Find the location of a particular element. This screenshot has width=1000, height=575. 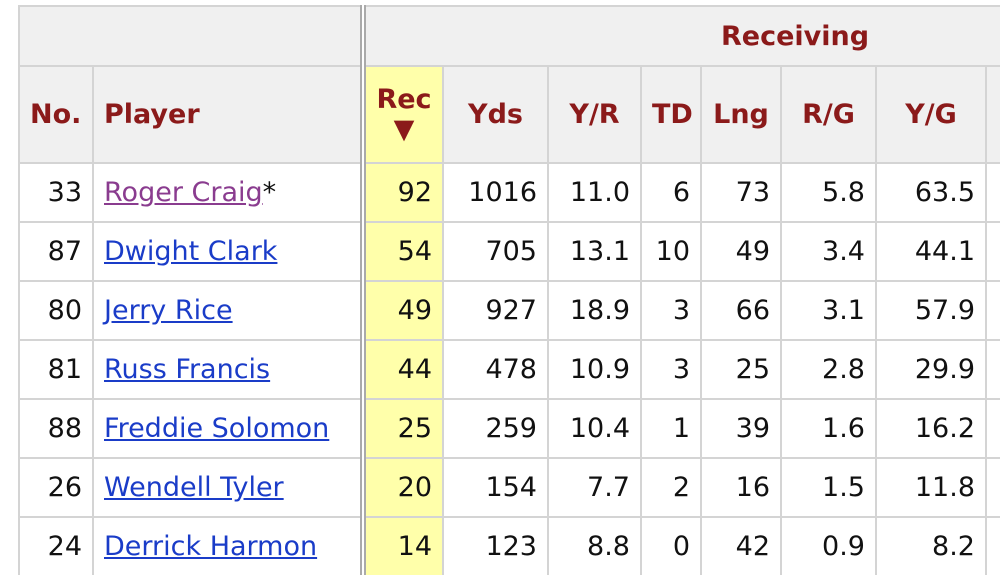

column-header: Lng is located at coordinates (741, 114).